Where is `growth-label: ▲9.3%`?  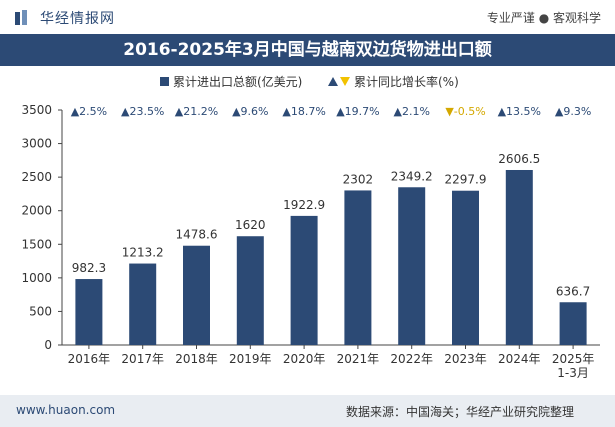 growth-label: ▲9.3% is located at coordinates (573, 111).